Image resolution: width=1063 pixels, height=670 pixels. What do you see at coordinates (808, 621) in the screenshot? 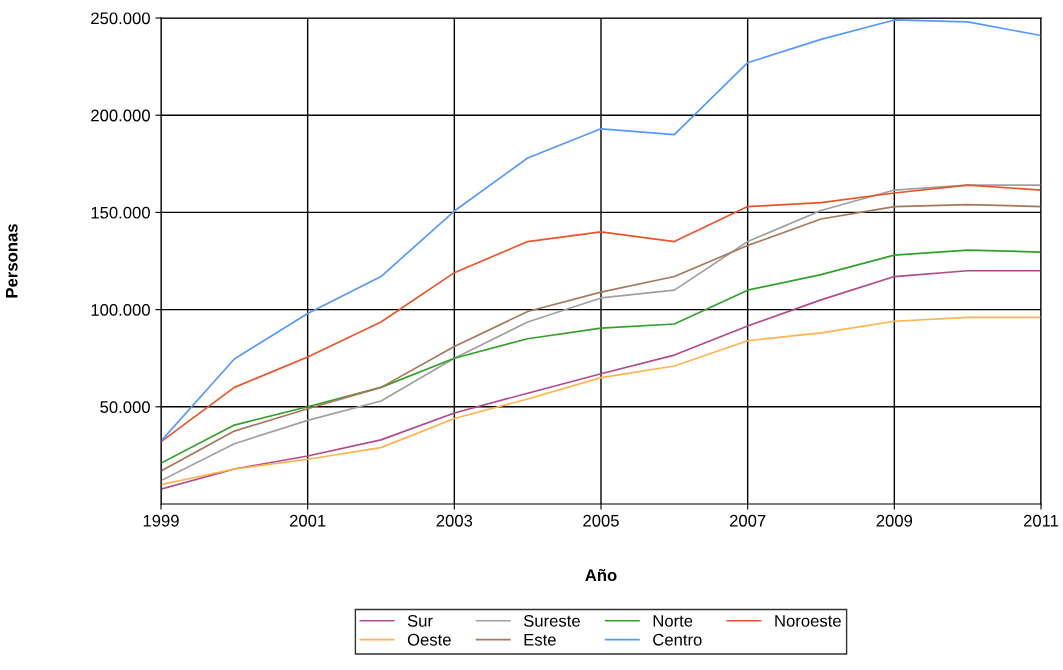
I see `legend-label: Noroeste` at bounding box center [808, 621].